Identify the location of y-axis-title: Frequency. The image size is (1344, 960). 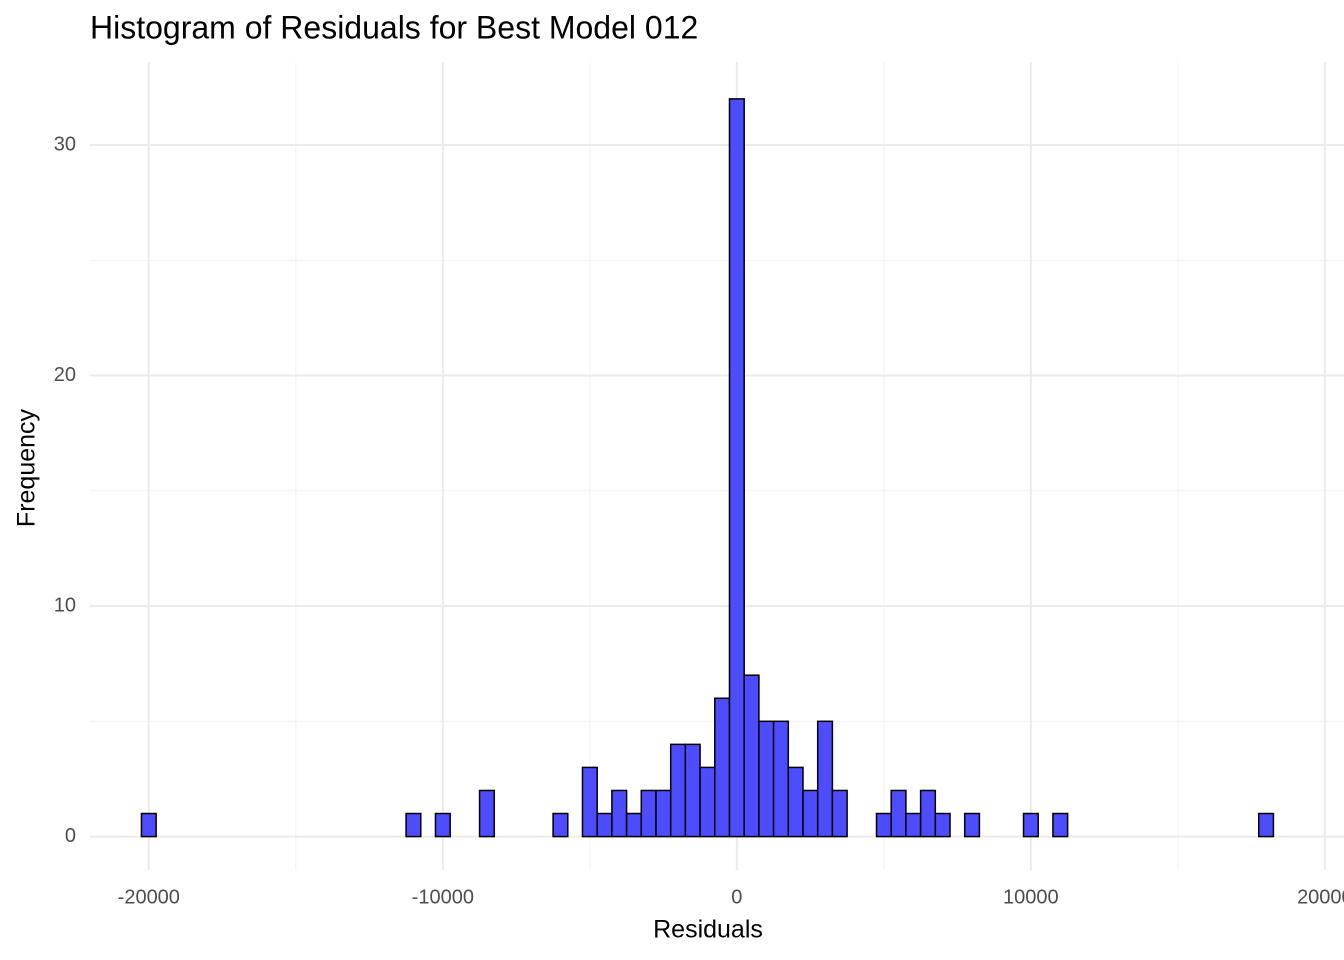
(27, 467).